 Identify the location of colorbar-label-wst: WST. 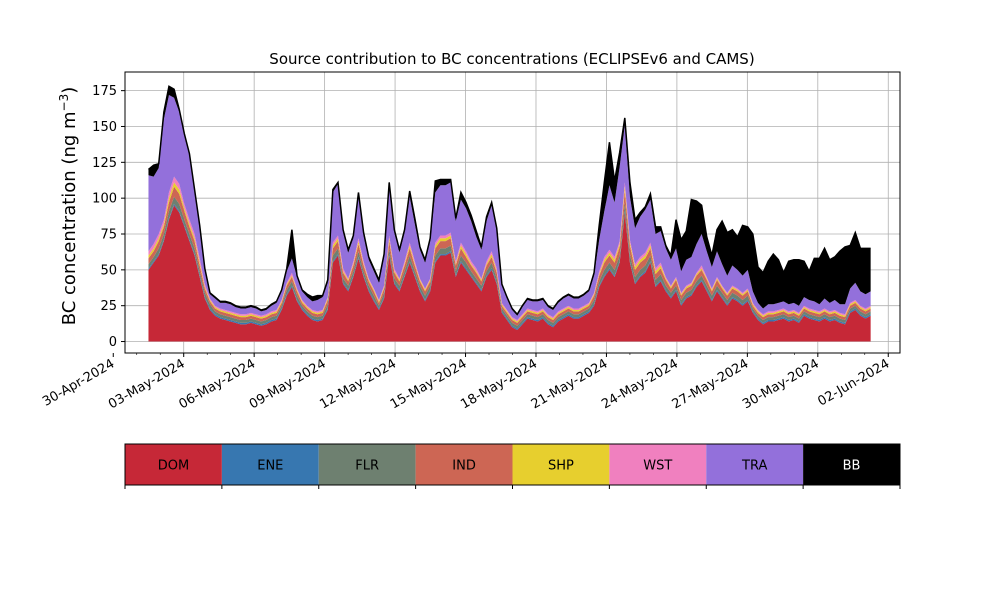
(657, 466).